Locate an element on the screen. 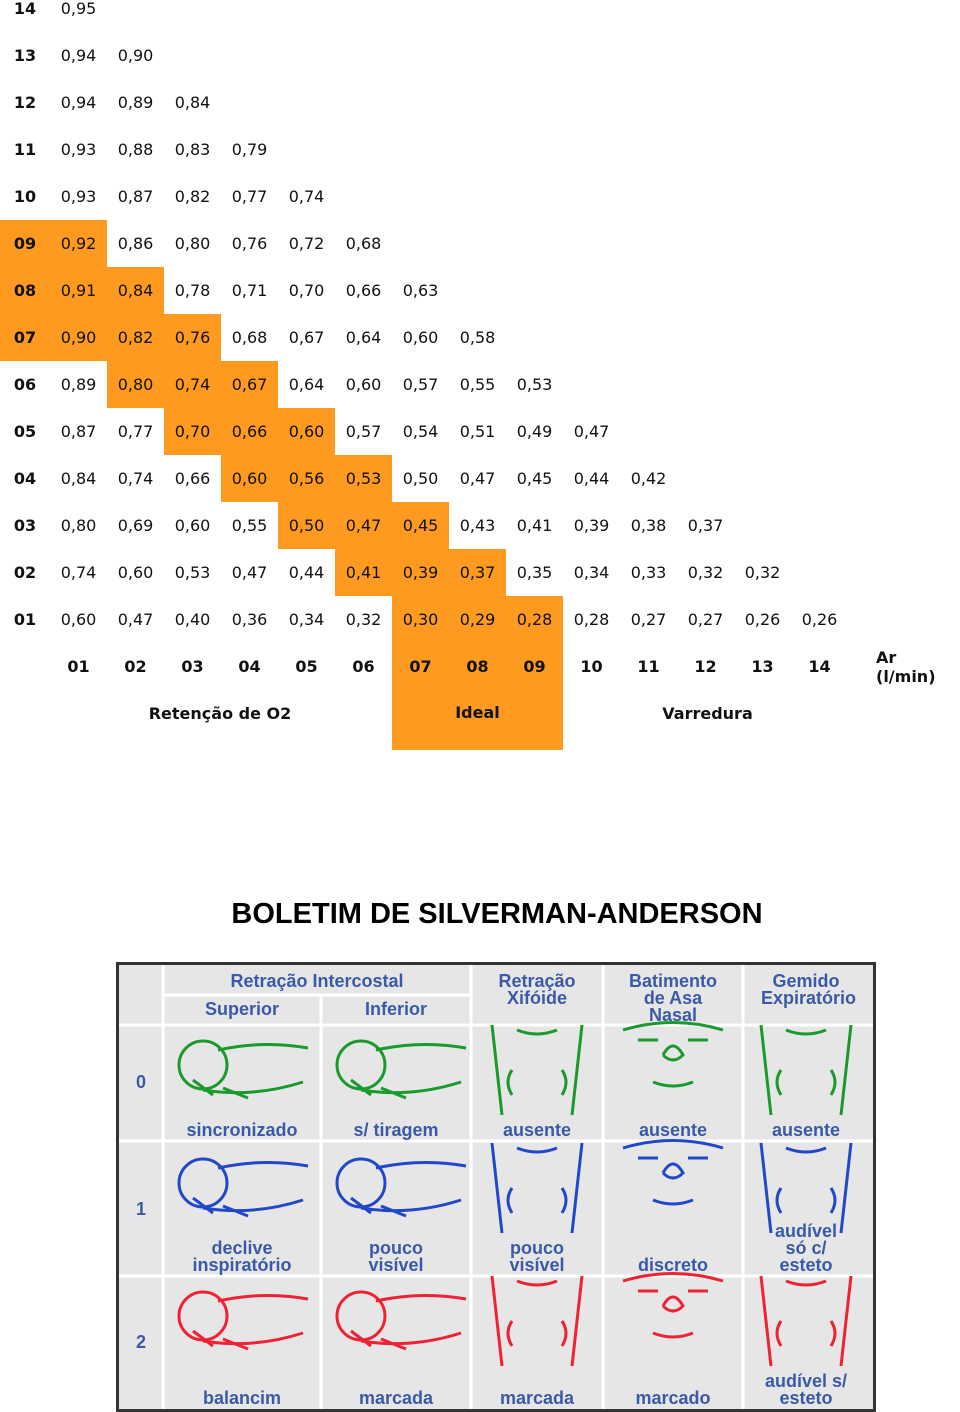 This screenshot has width=960, height=1412. row-label: 01 is located at coordinates (25, 619).